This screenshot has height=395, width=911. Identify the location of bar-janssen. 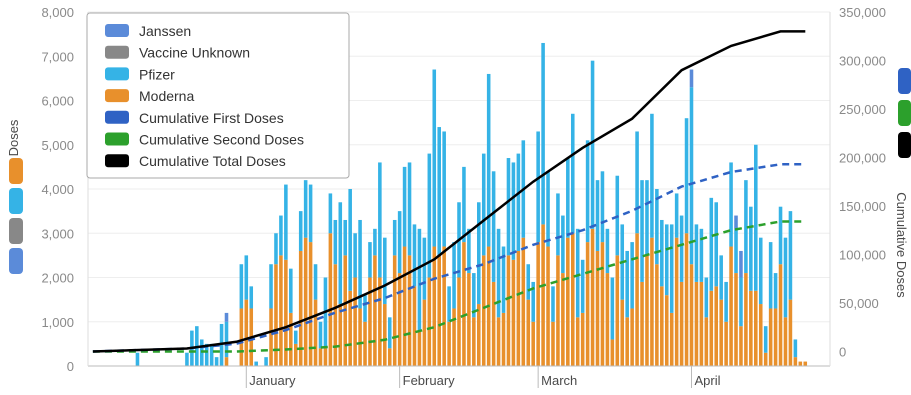
(736, 222).